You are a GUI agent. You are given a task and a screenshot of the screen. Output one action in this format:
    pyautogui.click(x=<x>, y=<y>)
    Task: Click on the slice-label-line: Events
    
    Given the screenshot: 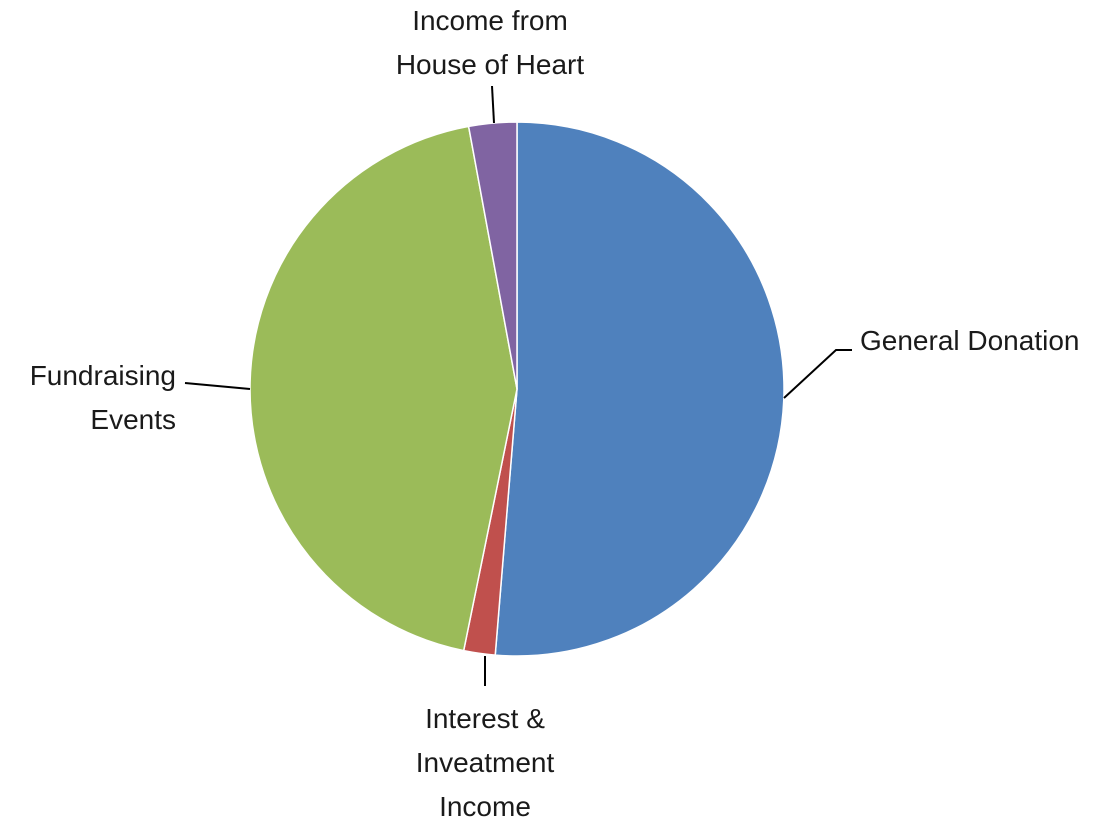 What is the action you would take?
    pyautogui.click(x=133, y=419)
    